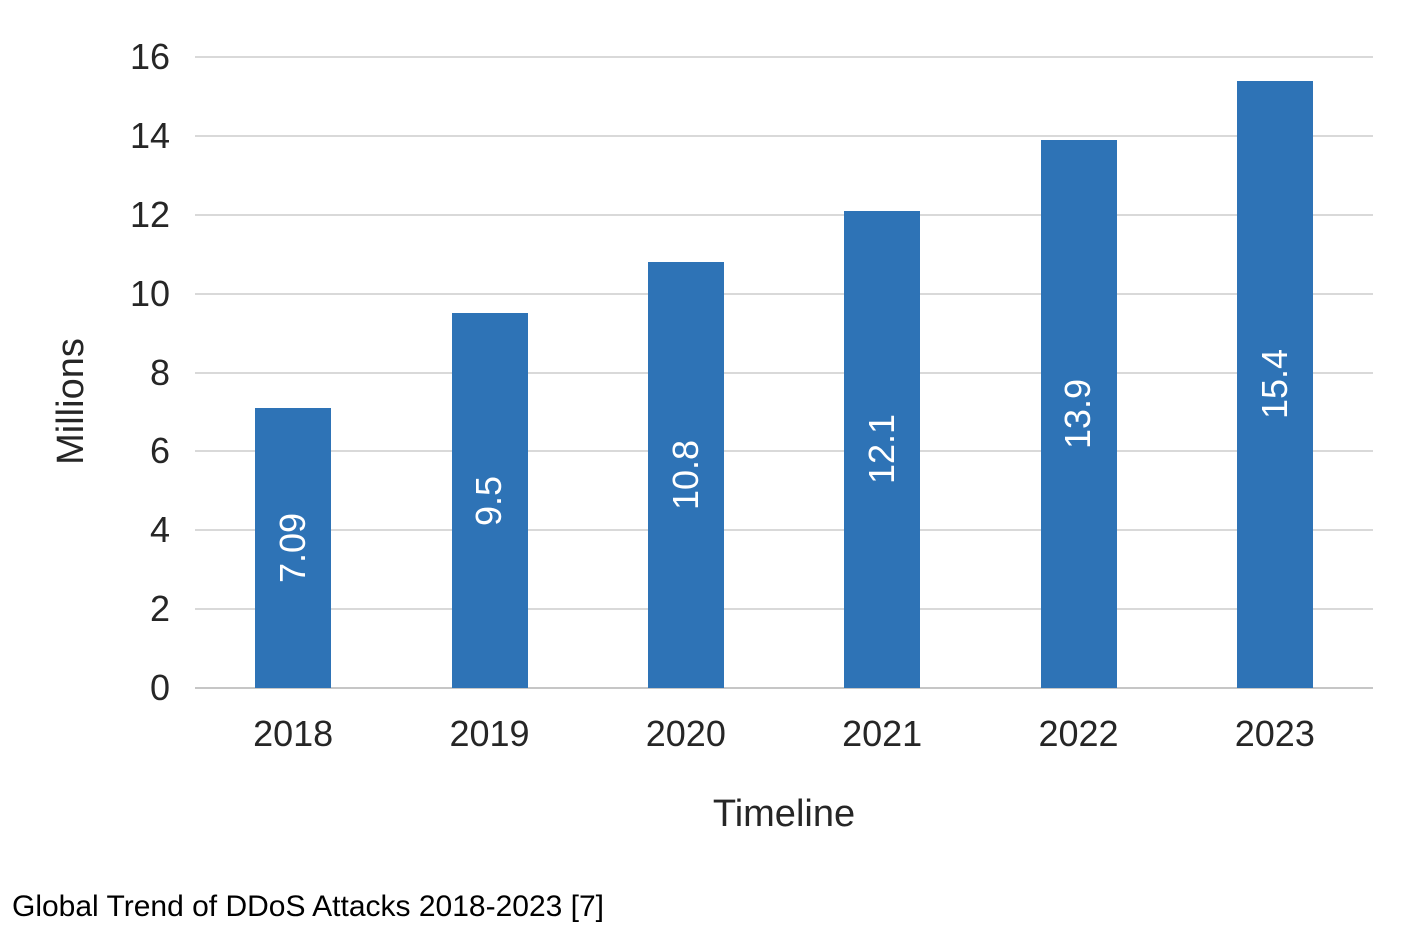  I want to click on bar-2018: 7.09, so click(293, 548).